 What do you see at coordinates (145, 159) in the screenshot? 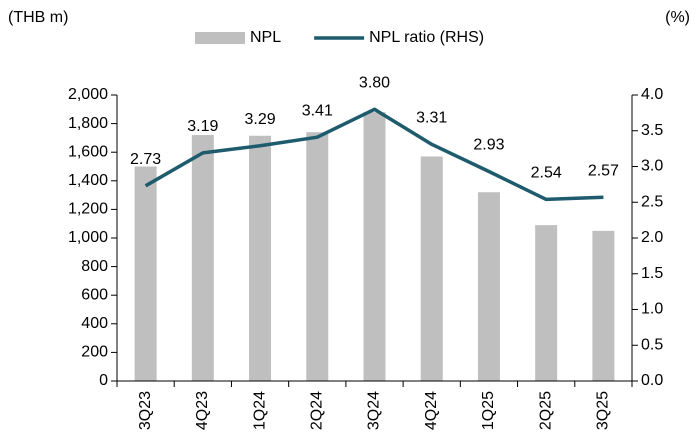
I see `data-label: 2.73` at bounding box center [145, 159].